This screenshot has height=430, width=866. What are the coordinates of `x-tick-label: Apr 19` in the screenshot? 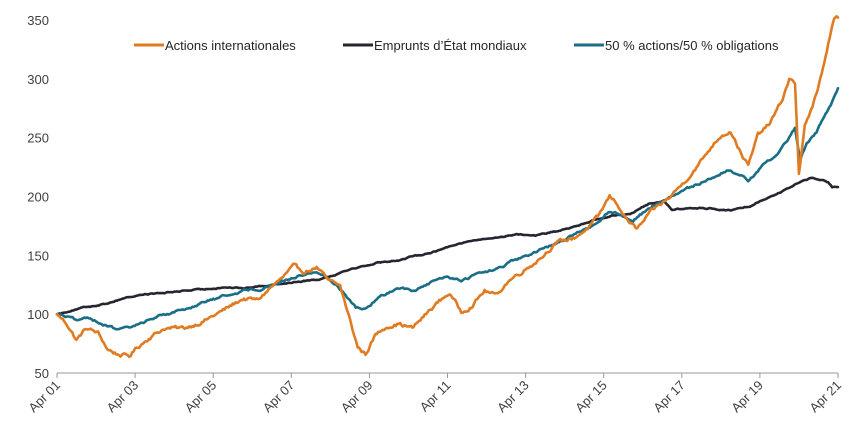 It's located at (747, 397).